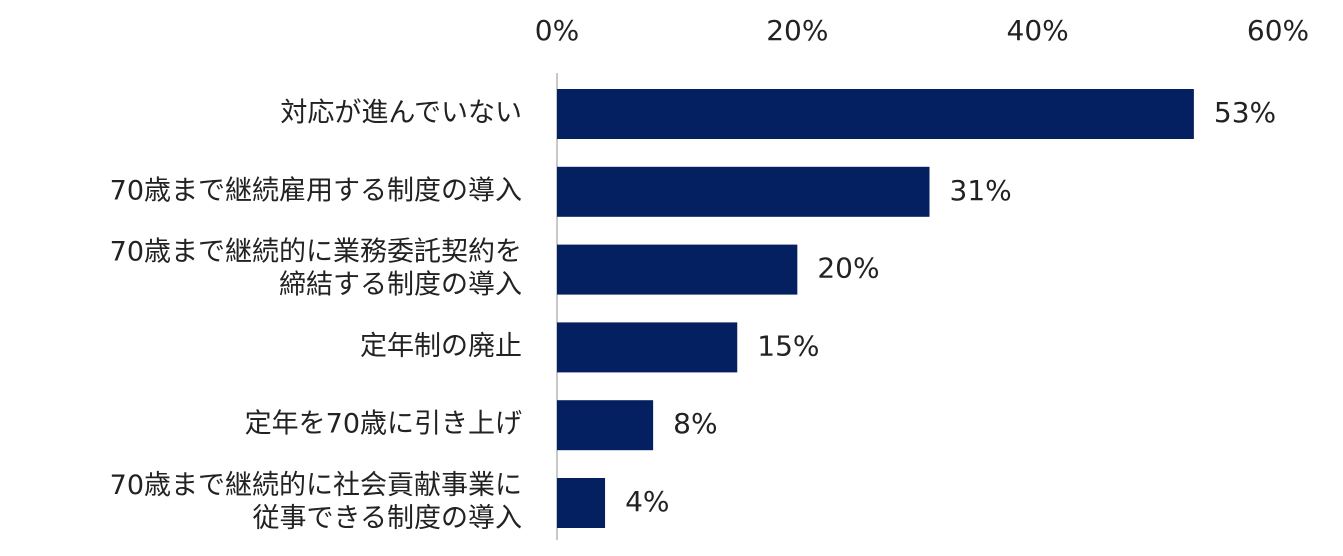  I want to click on category-label-5-line-0: 70歳まで継続的に社会貢献事業に, so click(316, 485).